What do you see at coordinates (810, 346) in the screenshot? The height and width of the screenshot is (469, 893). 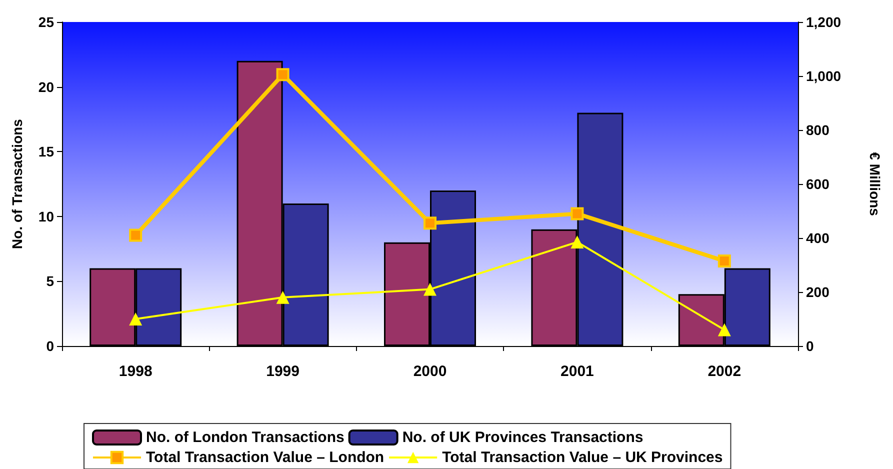 I see `y2-tick-label: 0` at bounding box center [810, 346].